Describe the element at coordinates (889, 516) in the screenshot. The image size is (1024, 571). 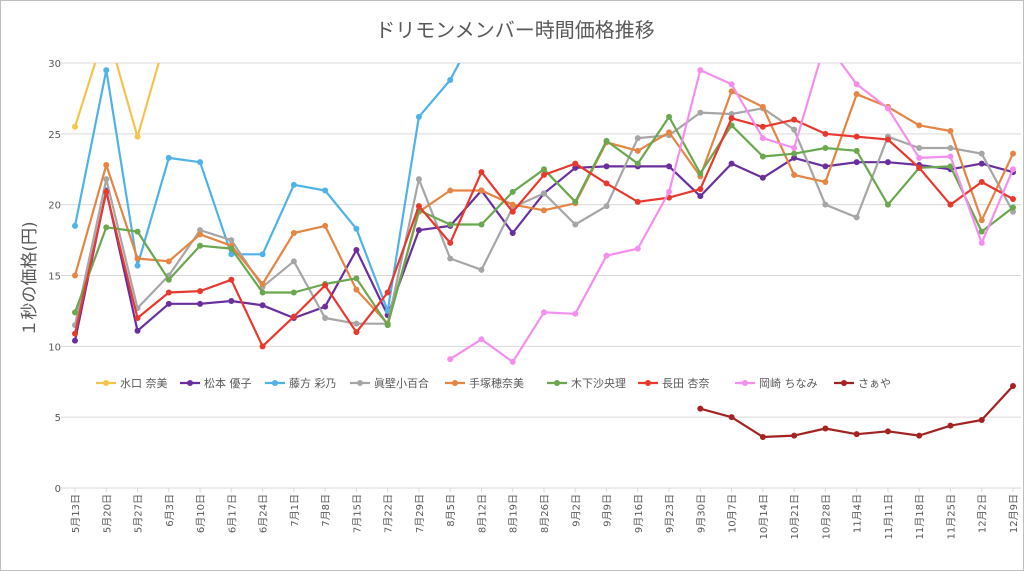
I see `x-tick-label: 11月11日` at that location.